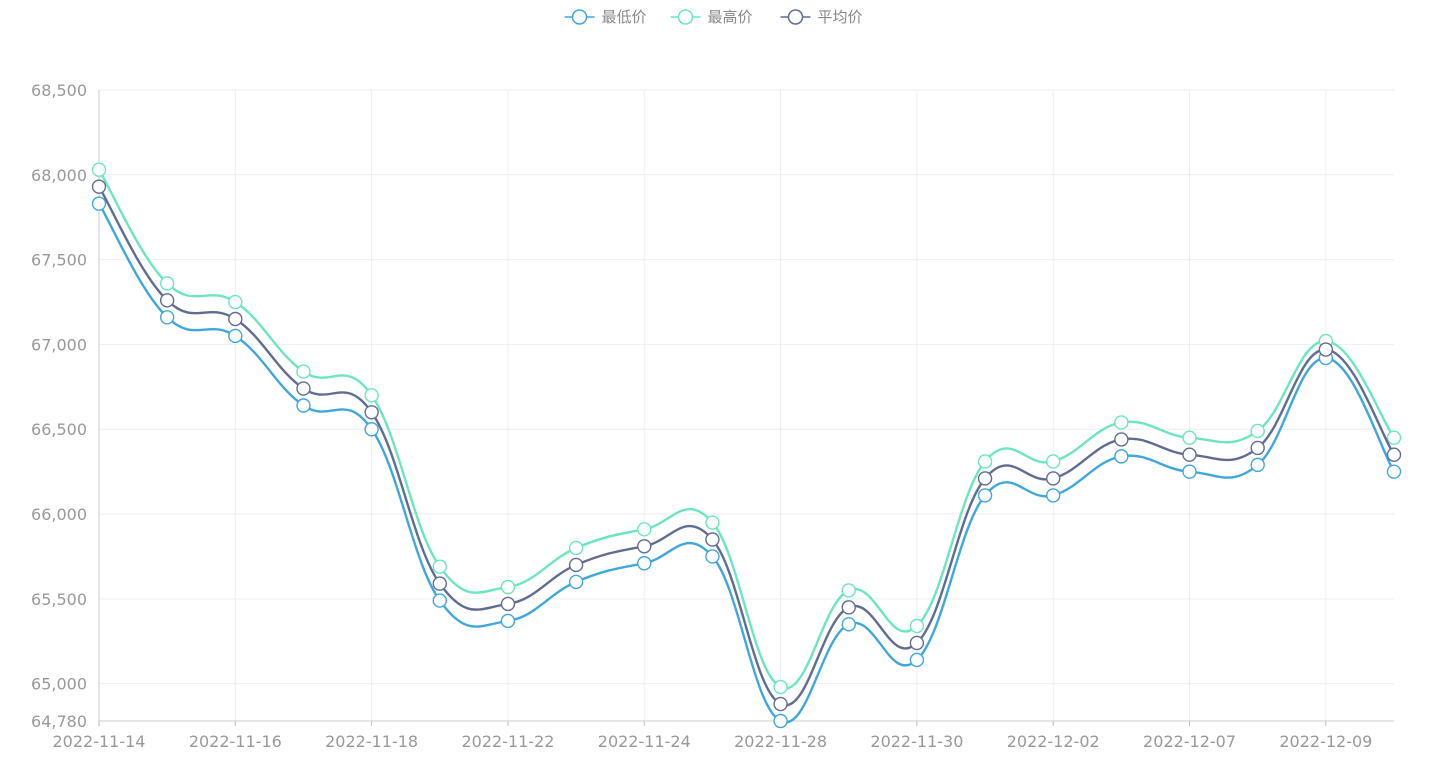 Image resolution: width=1435 pixels, height=764 pixels. What do you see at coordinates (59, 599) in the screenshot?
I see `y-tick-label: 65,500` at bounding box center [59, 599].